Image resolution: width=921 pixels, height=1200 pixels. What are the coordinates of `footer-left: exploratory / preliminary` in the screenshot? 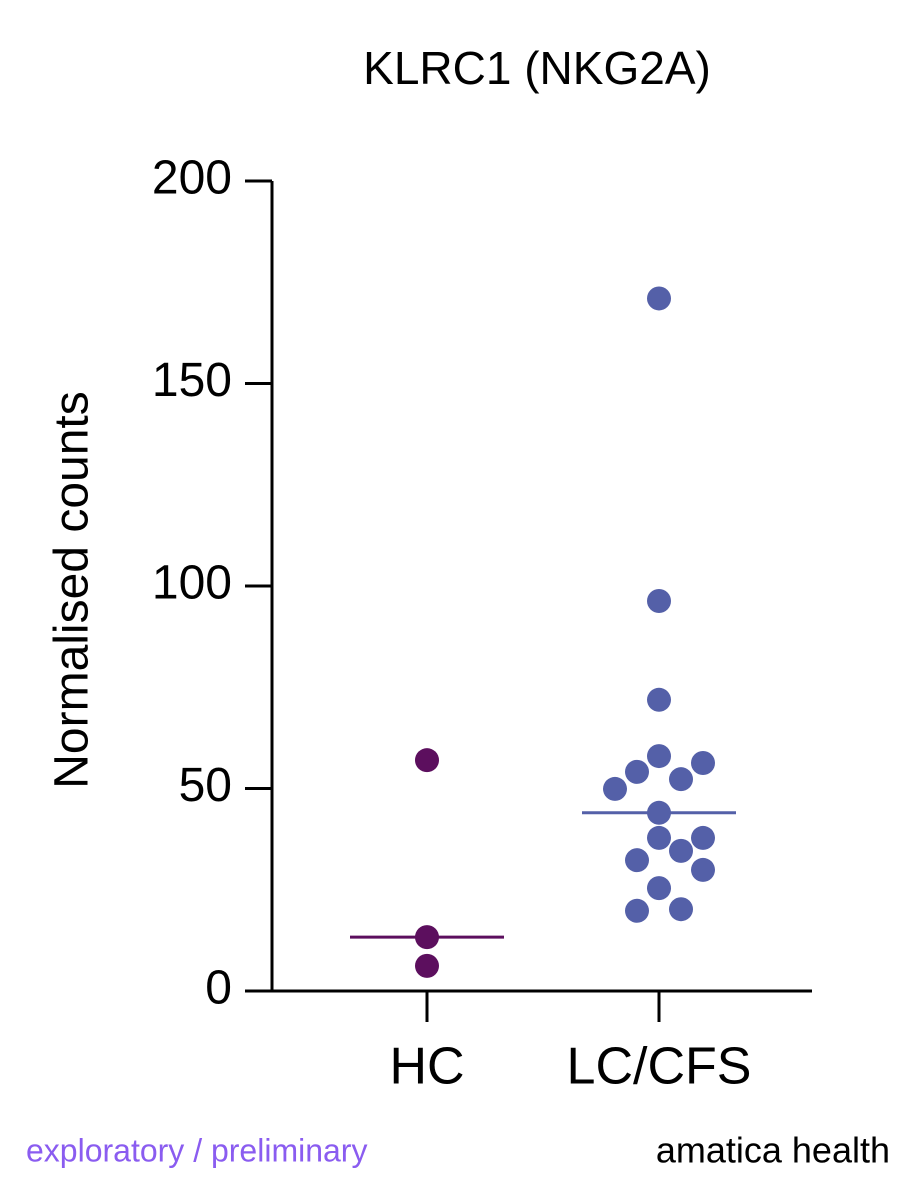 It's located at (196, 1150).